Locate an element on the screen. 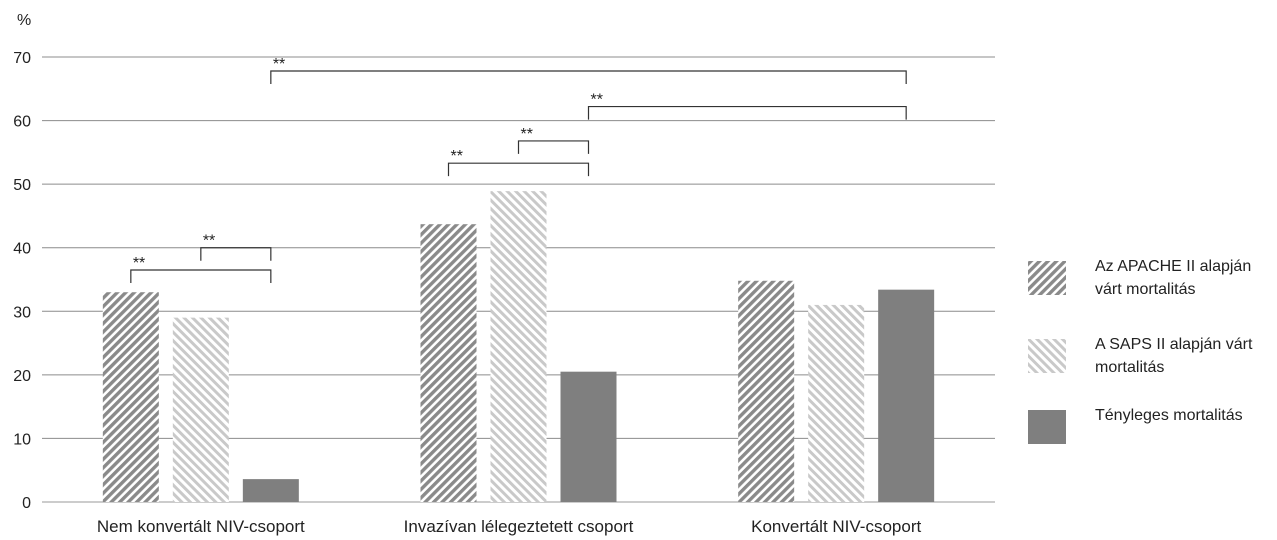  y-tick-label: 20 is located at coordinates (22, 376).